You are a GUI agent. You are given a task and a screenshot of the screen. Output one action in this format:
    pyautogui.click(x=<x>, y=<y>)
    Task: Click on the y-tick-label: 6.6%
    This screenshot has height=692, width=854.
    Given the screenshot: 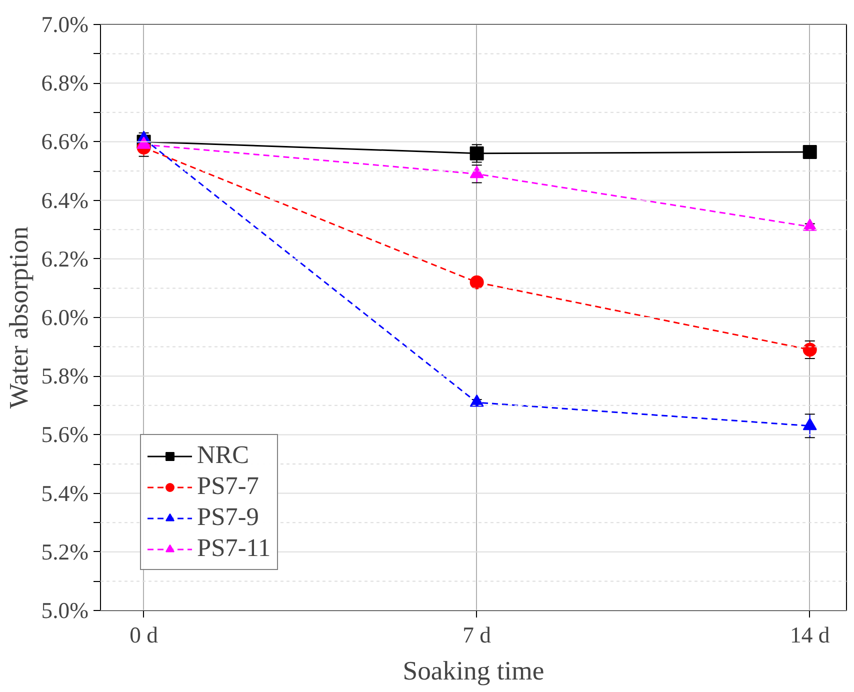 What is the action you would take?
    pyautogui.click(x=65, y=141)
    